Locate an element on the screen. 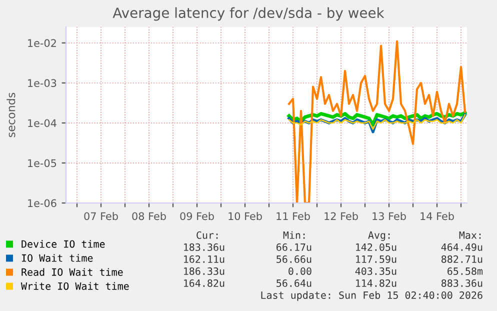 This screenshot has width=497, height=311. x-tick-label: 07 Feb is located at coordinates (101, 216).